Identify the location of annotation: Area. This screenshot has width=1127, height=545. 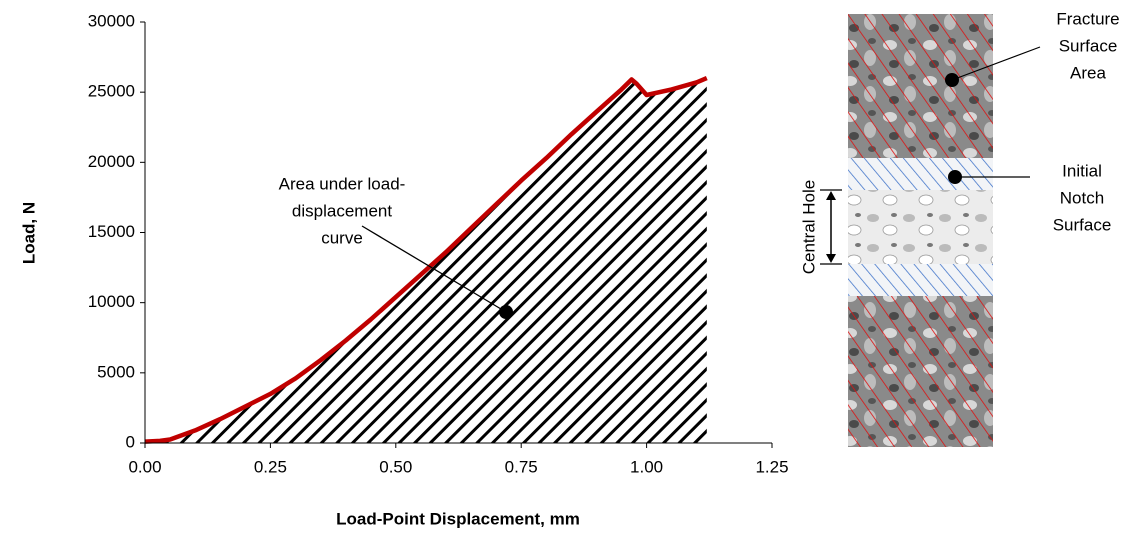
(1088, 72).